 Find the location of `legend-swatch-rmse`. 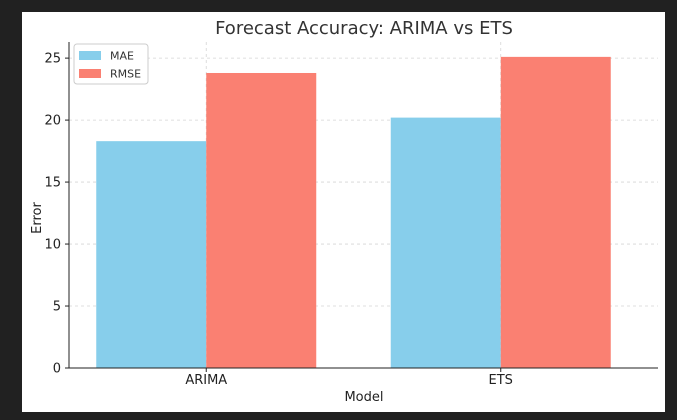

legend-swatch-rmse is located at coordinates (90, 73).